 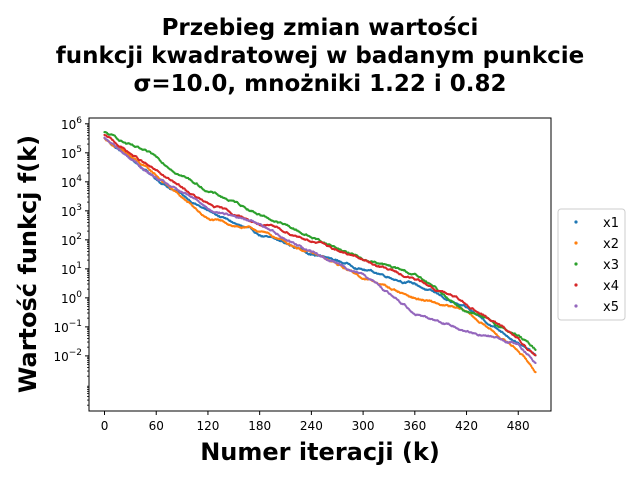 I want to click on x-tick-label-0: 0, so click(x=105, y=426).